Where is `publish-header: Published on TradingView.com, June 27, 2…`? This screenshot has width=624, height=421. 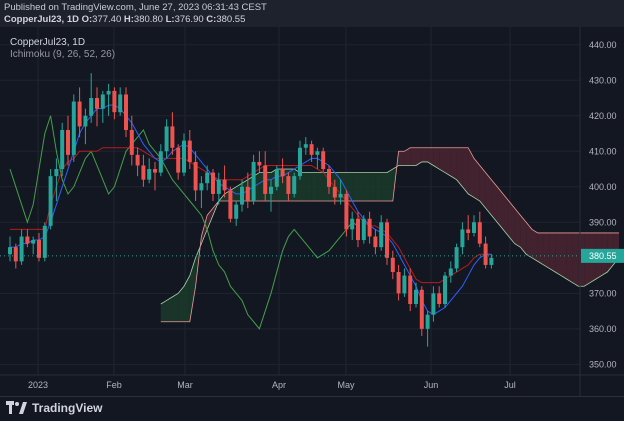
publish-header: Published on TradingView.com, June 27, 2… is located at coordinates (312, 13).